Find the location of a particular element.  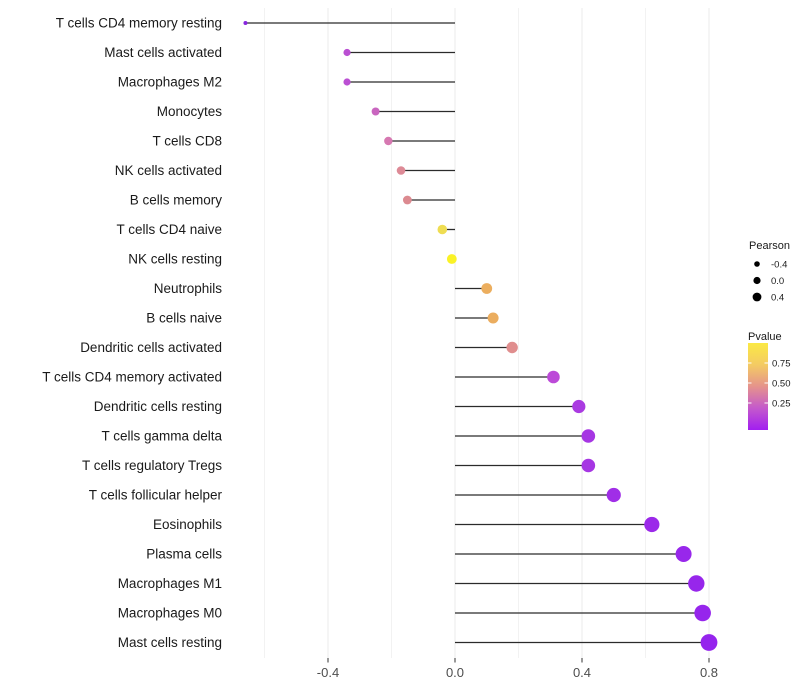

y-axis-label: T cells gamma delta is located at coordinates (161, 436).